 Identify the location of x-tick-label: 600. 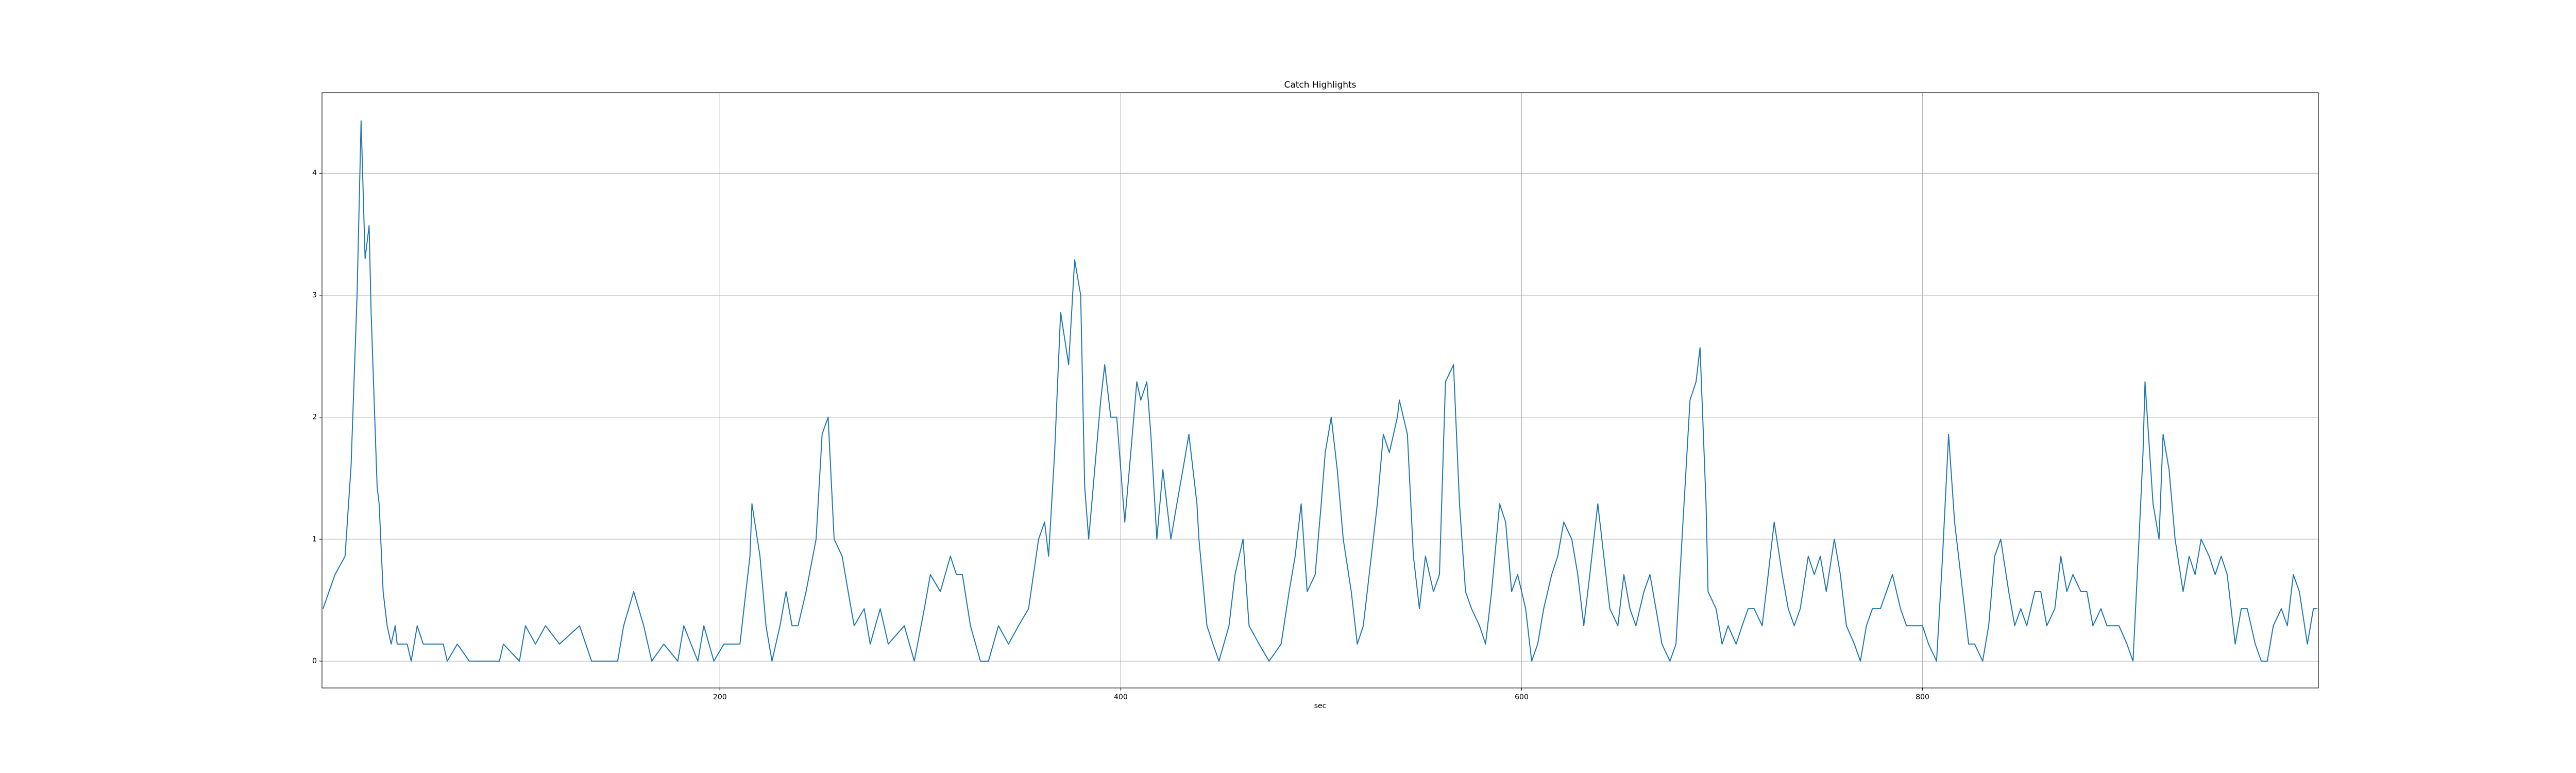
(1522, 697).